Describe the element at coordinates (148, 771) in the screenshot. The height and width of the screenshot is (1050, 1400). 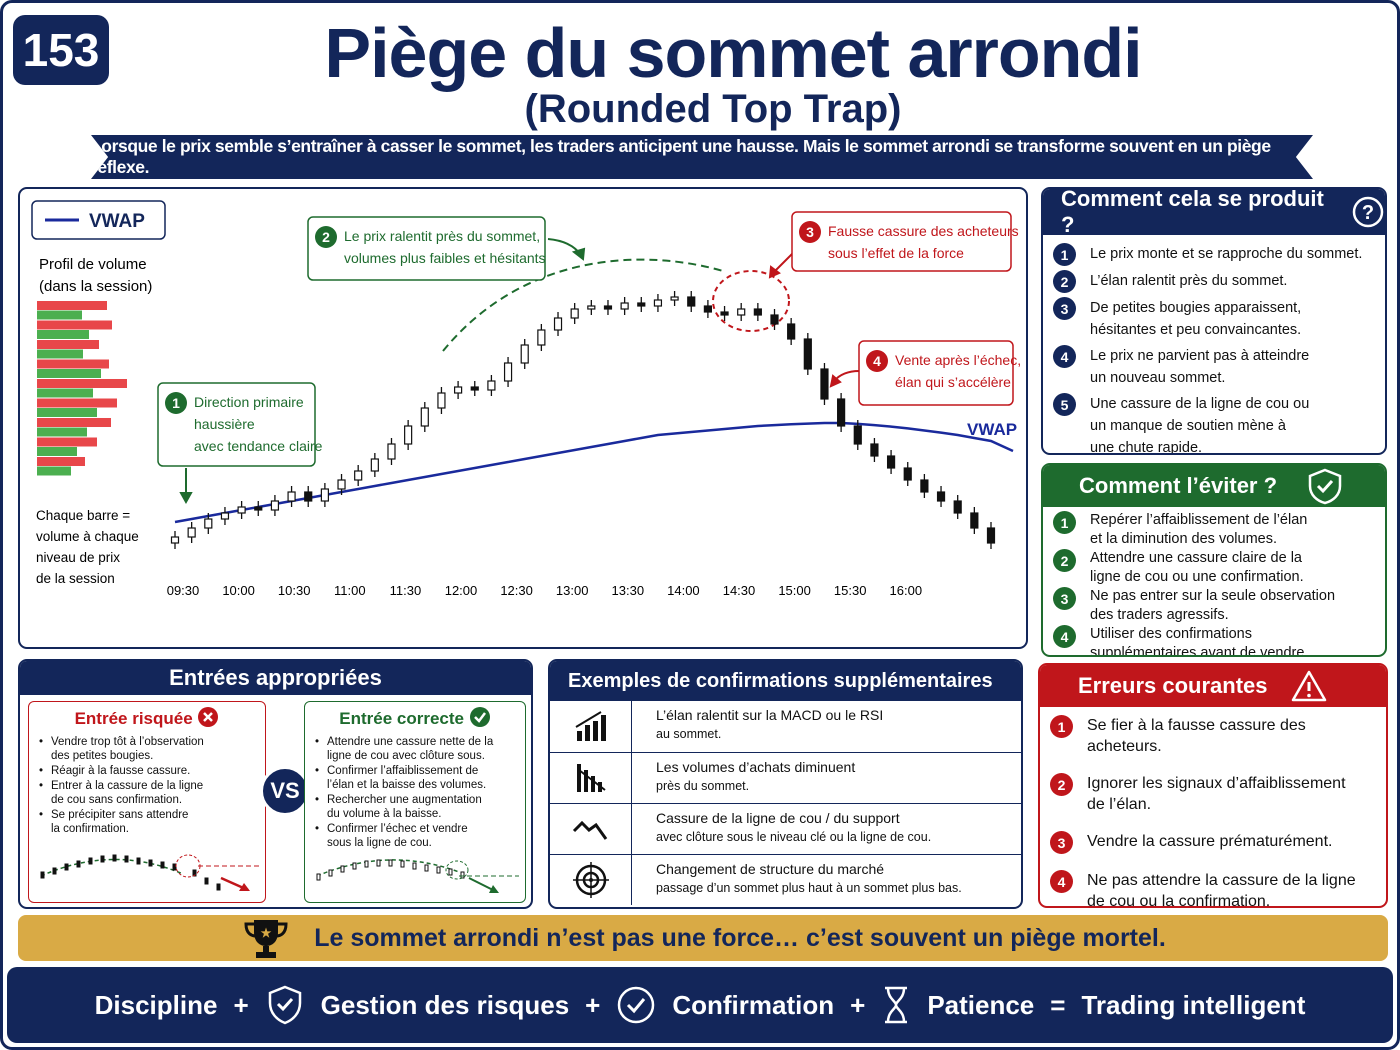
I see `bullet-item: Réagir à la fausse cassure.` at that location.